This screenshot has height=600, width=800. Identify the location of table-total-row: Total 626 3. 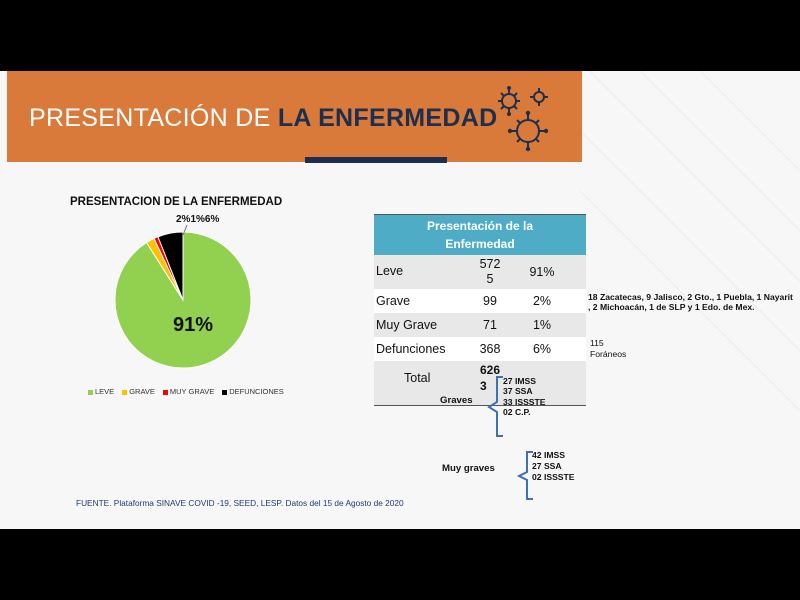
(480, 383).